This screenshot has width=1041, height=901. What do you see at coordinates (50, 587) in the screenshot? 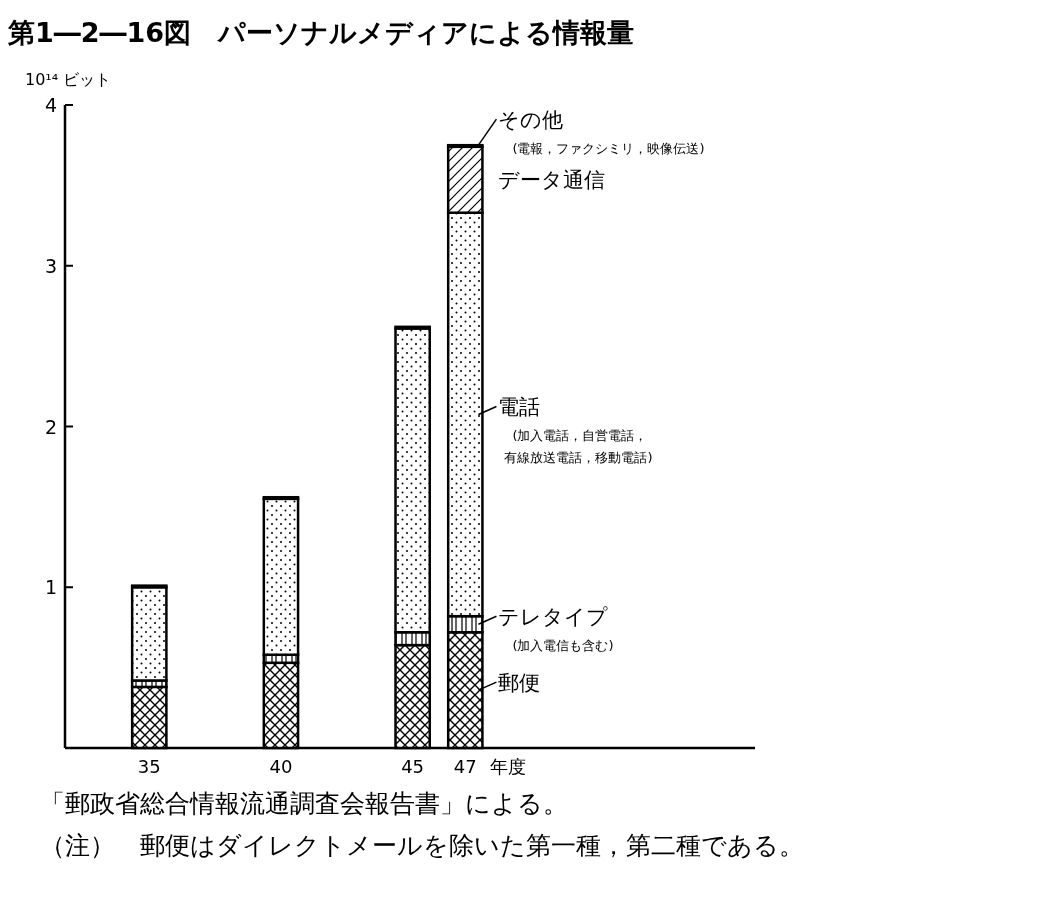
I see `y-tick-label: 1` at bounding box center [50, 587].